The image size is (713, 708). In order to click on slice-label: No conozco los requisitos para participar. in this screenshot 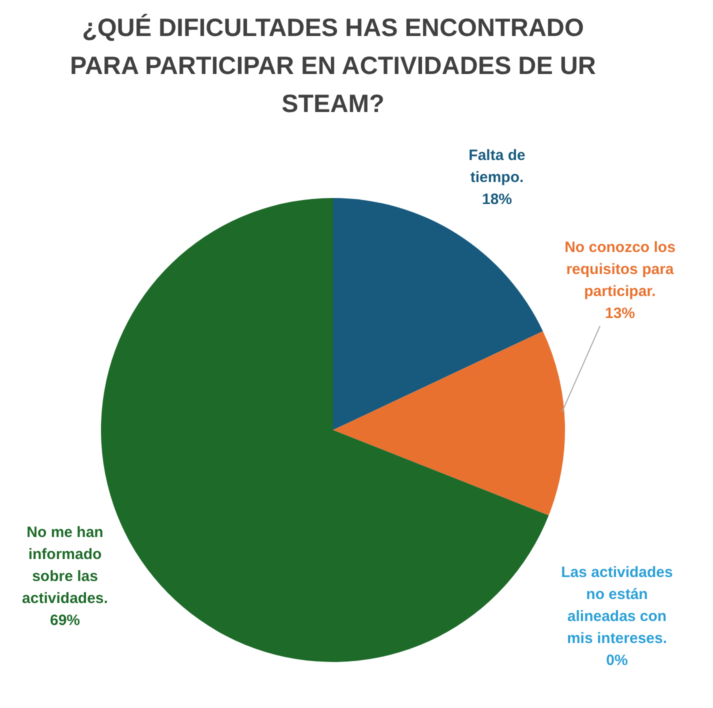, I will do `click(620, 269)`.